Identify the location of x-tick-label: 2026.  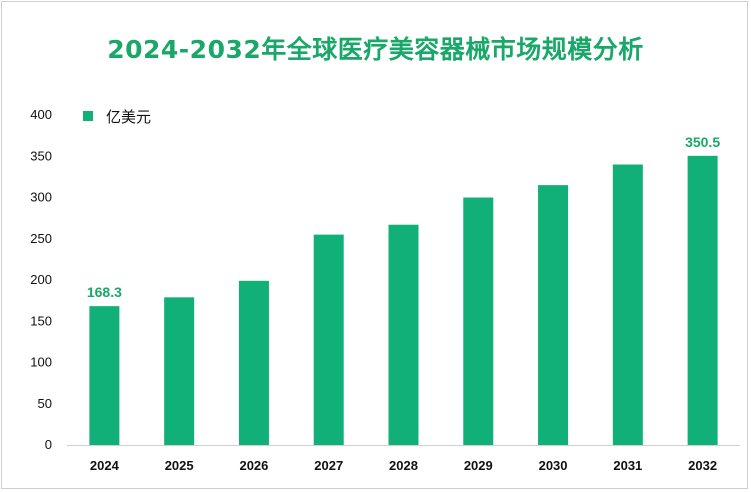
(253, 465).